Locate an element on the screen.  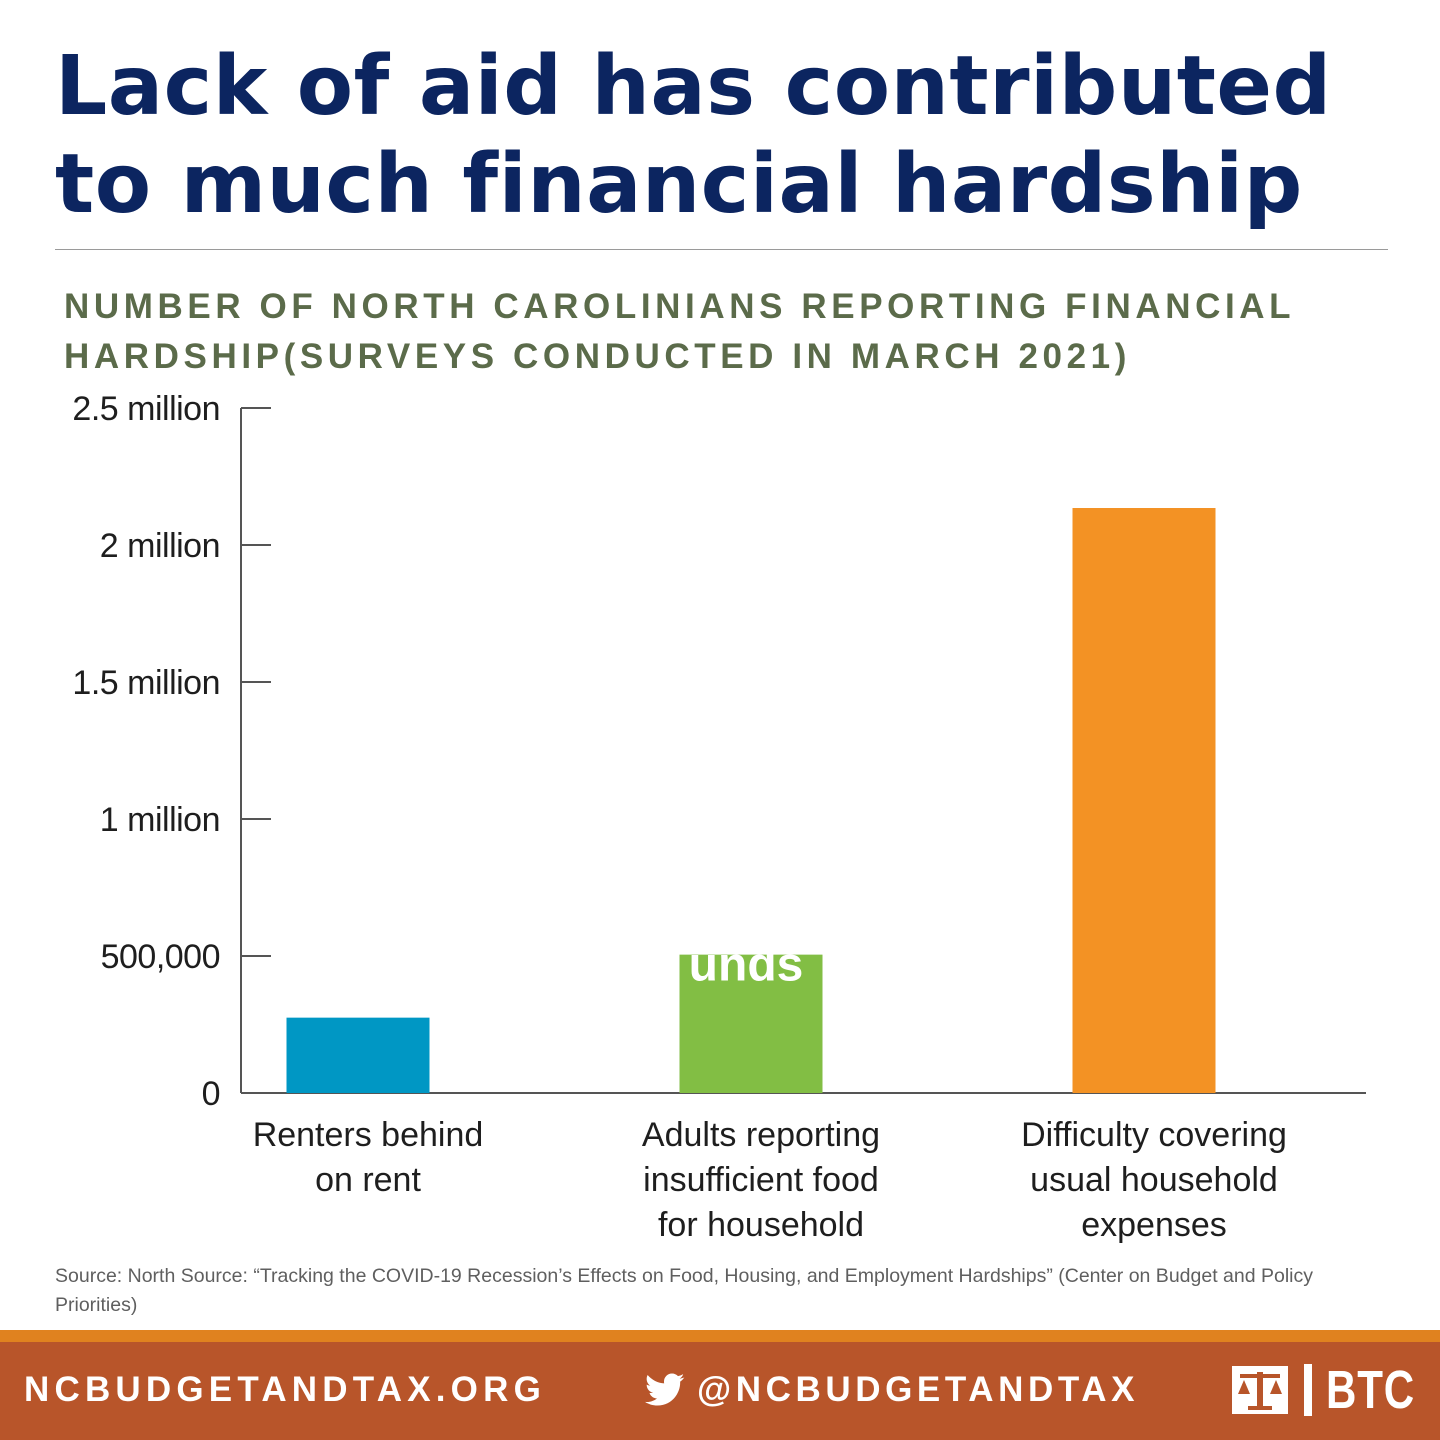
x-category-label: for household is located at coordinates (761, 1225).